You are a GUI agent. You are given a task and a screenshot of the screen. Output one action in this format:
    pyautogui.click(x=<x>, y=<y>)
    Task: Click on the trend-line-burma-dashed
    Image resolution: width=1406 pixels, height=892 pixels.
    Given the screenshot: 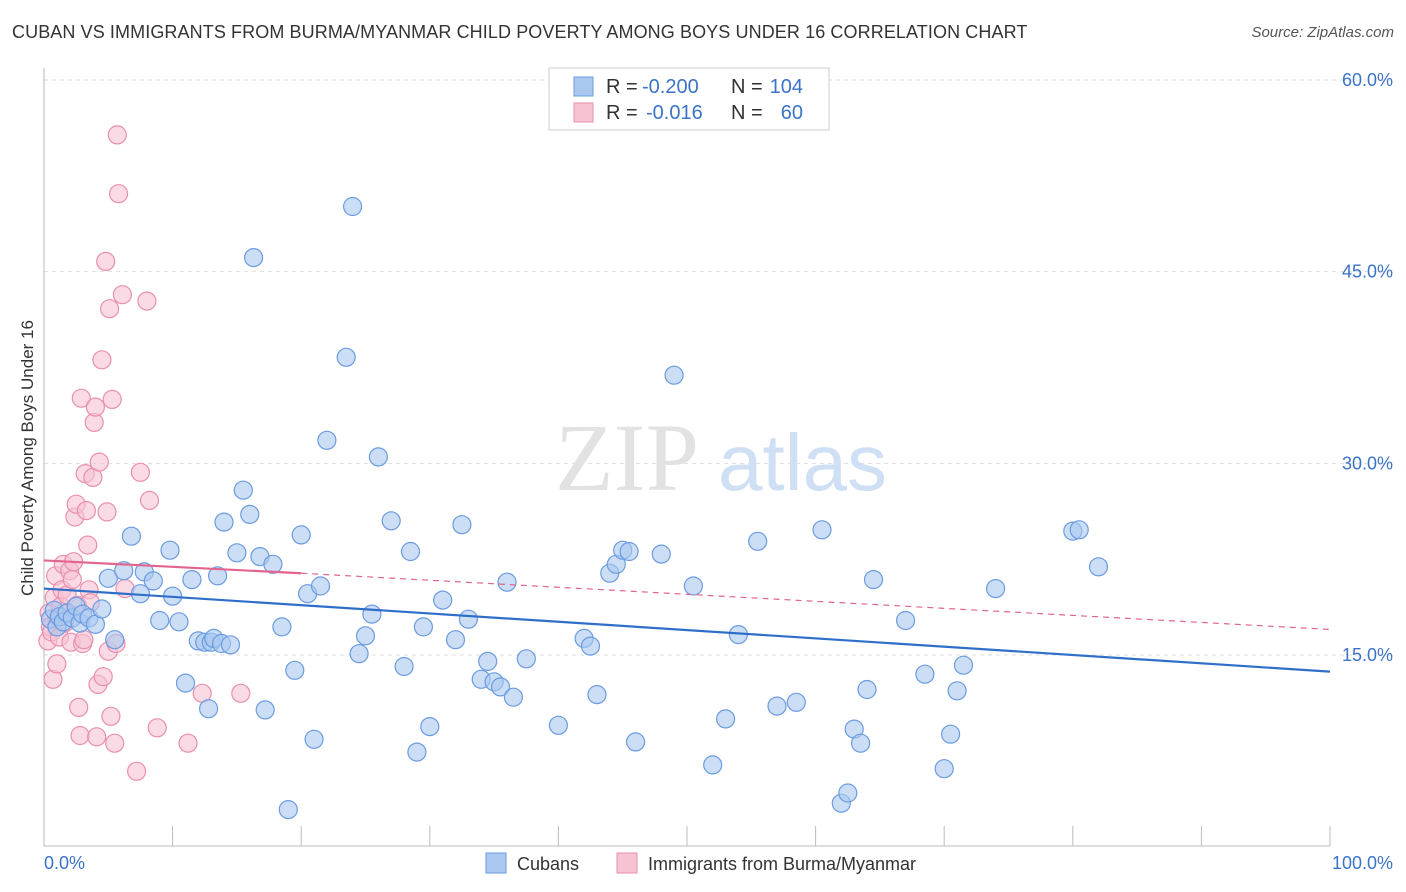 What is the action you would take?
    pyautogui.click(x=816, y=601)
    